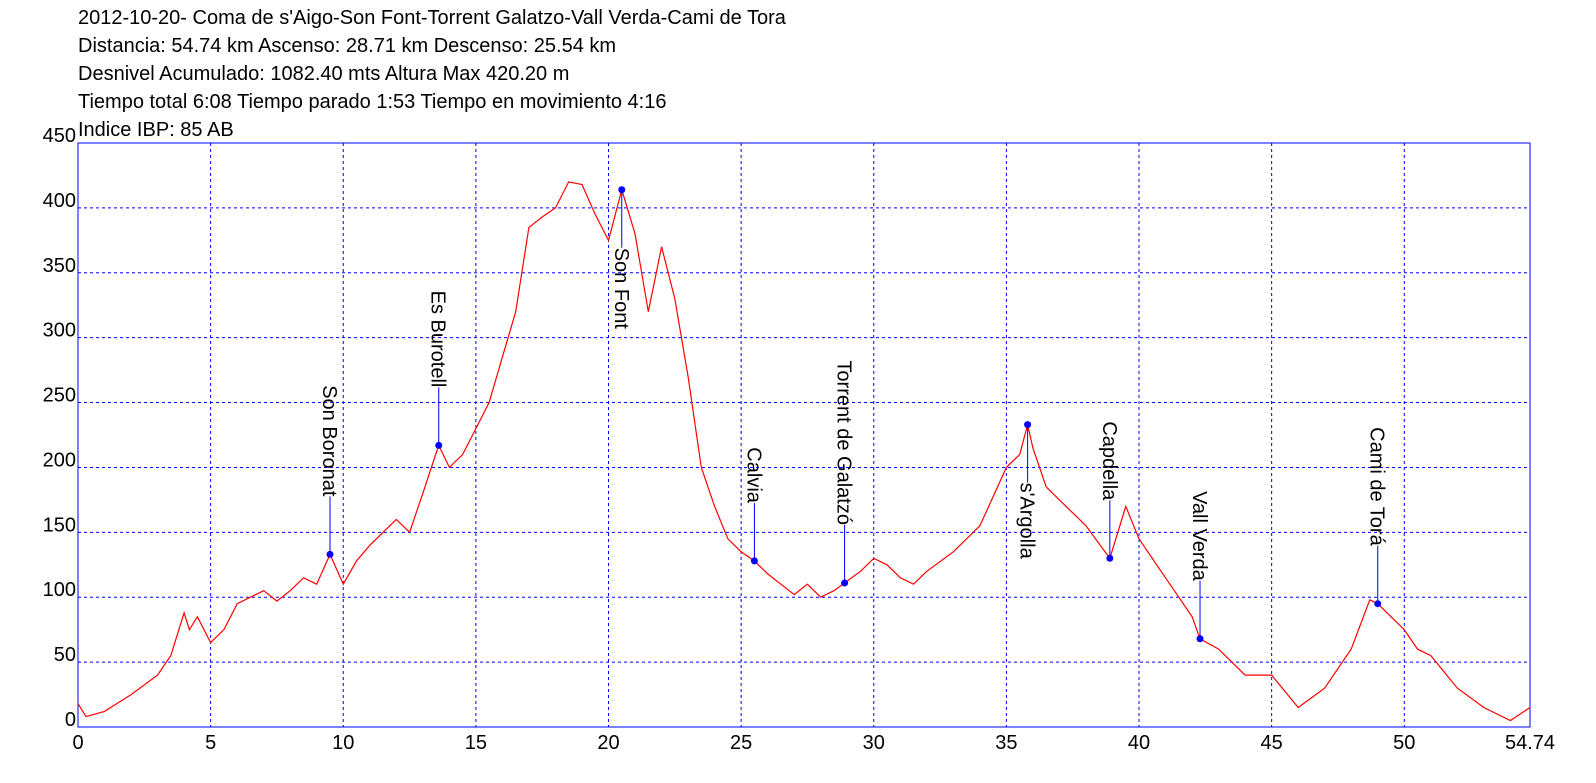 This screenshot has width=1596, height=783. What do you see at coordinates (844, 442) in the screenshot?
I see `waypoint-label: Torrent de Galatzó` at bounding box center [844, 442].